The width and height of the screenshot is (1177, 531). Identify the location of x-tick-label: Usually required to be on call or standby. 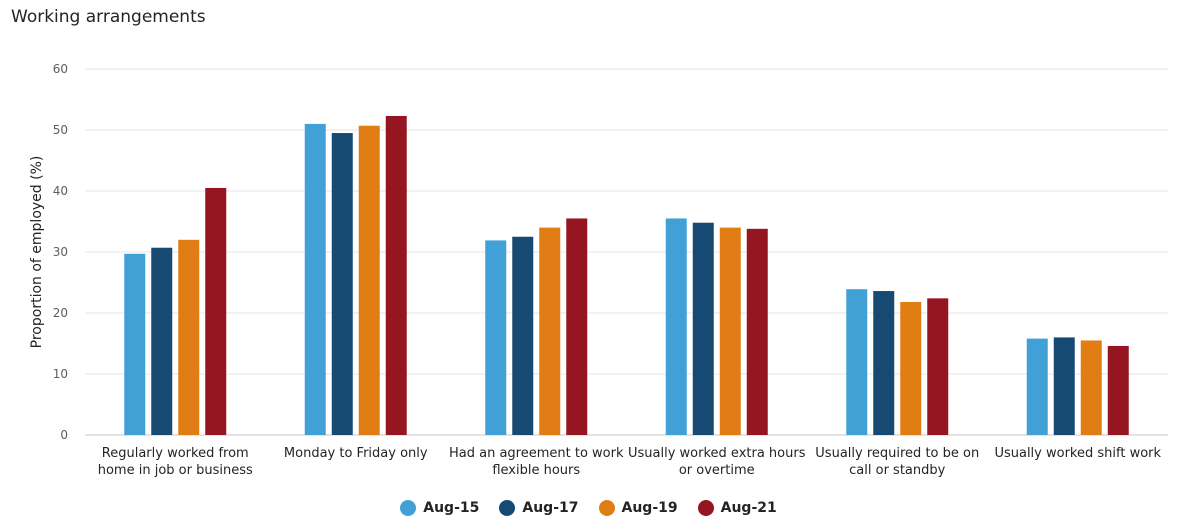
(897, 462).